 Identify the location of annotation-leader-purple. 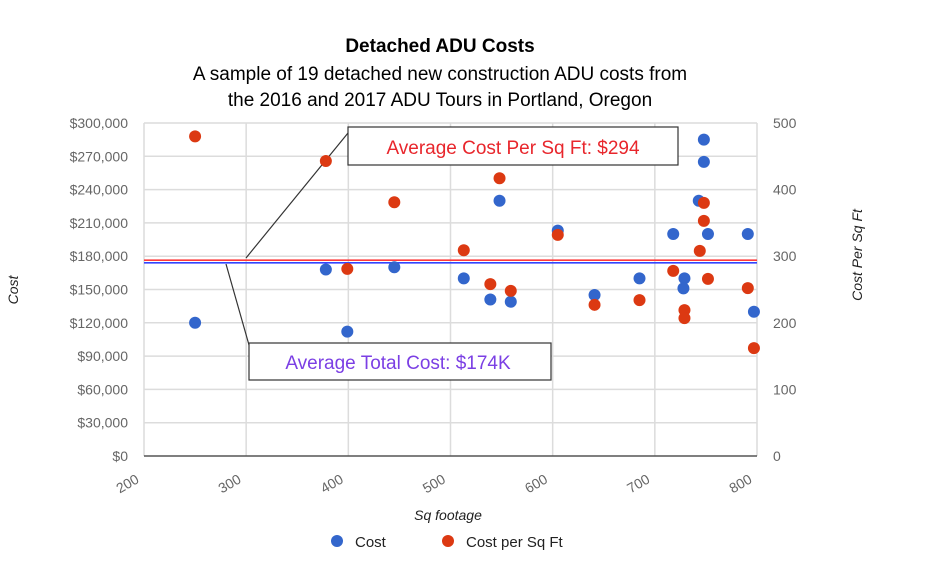
(237, 304).